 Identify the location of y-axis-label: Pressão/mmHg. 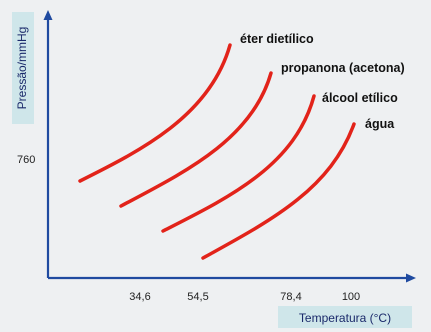
(22, 68).